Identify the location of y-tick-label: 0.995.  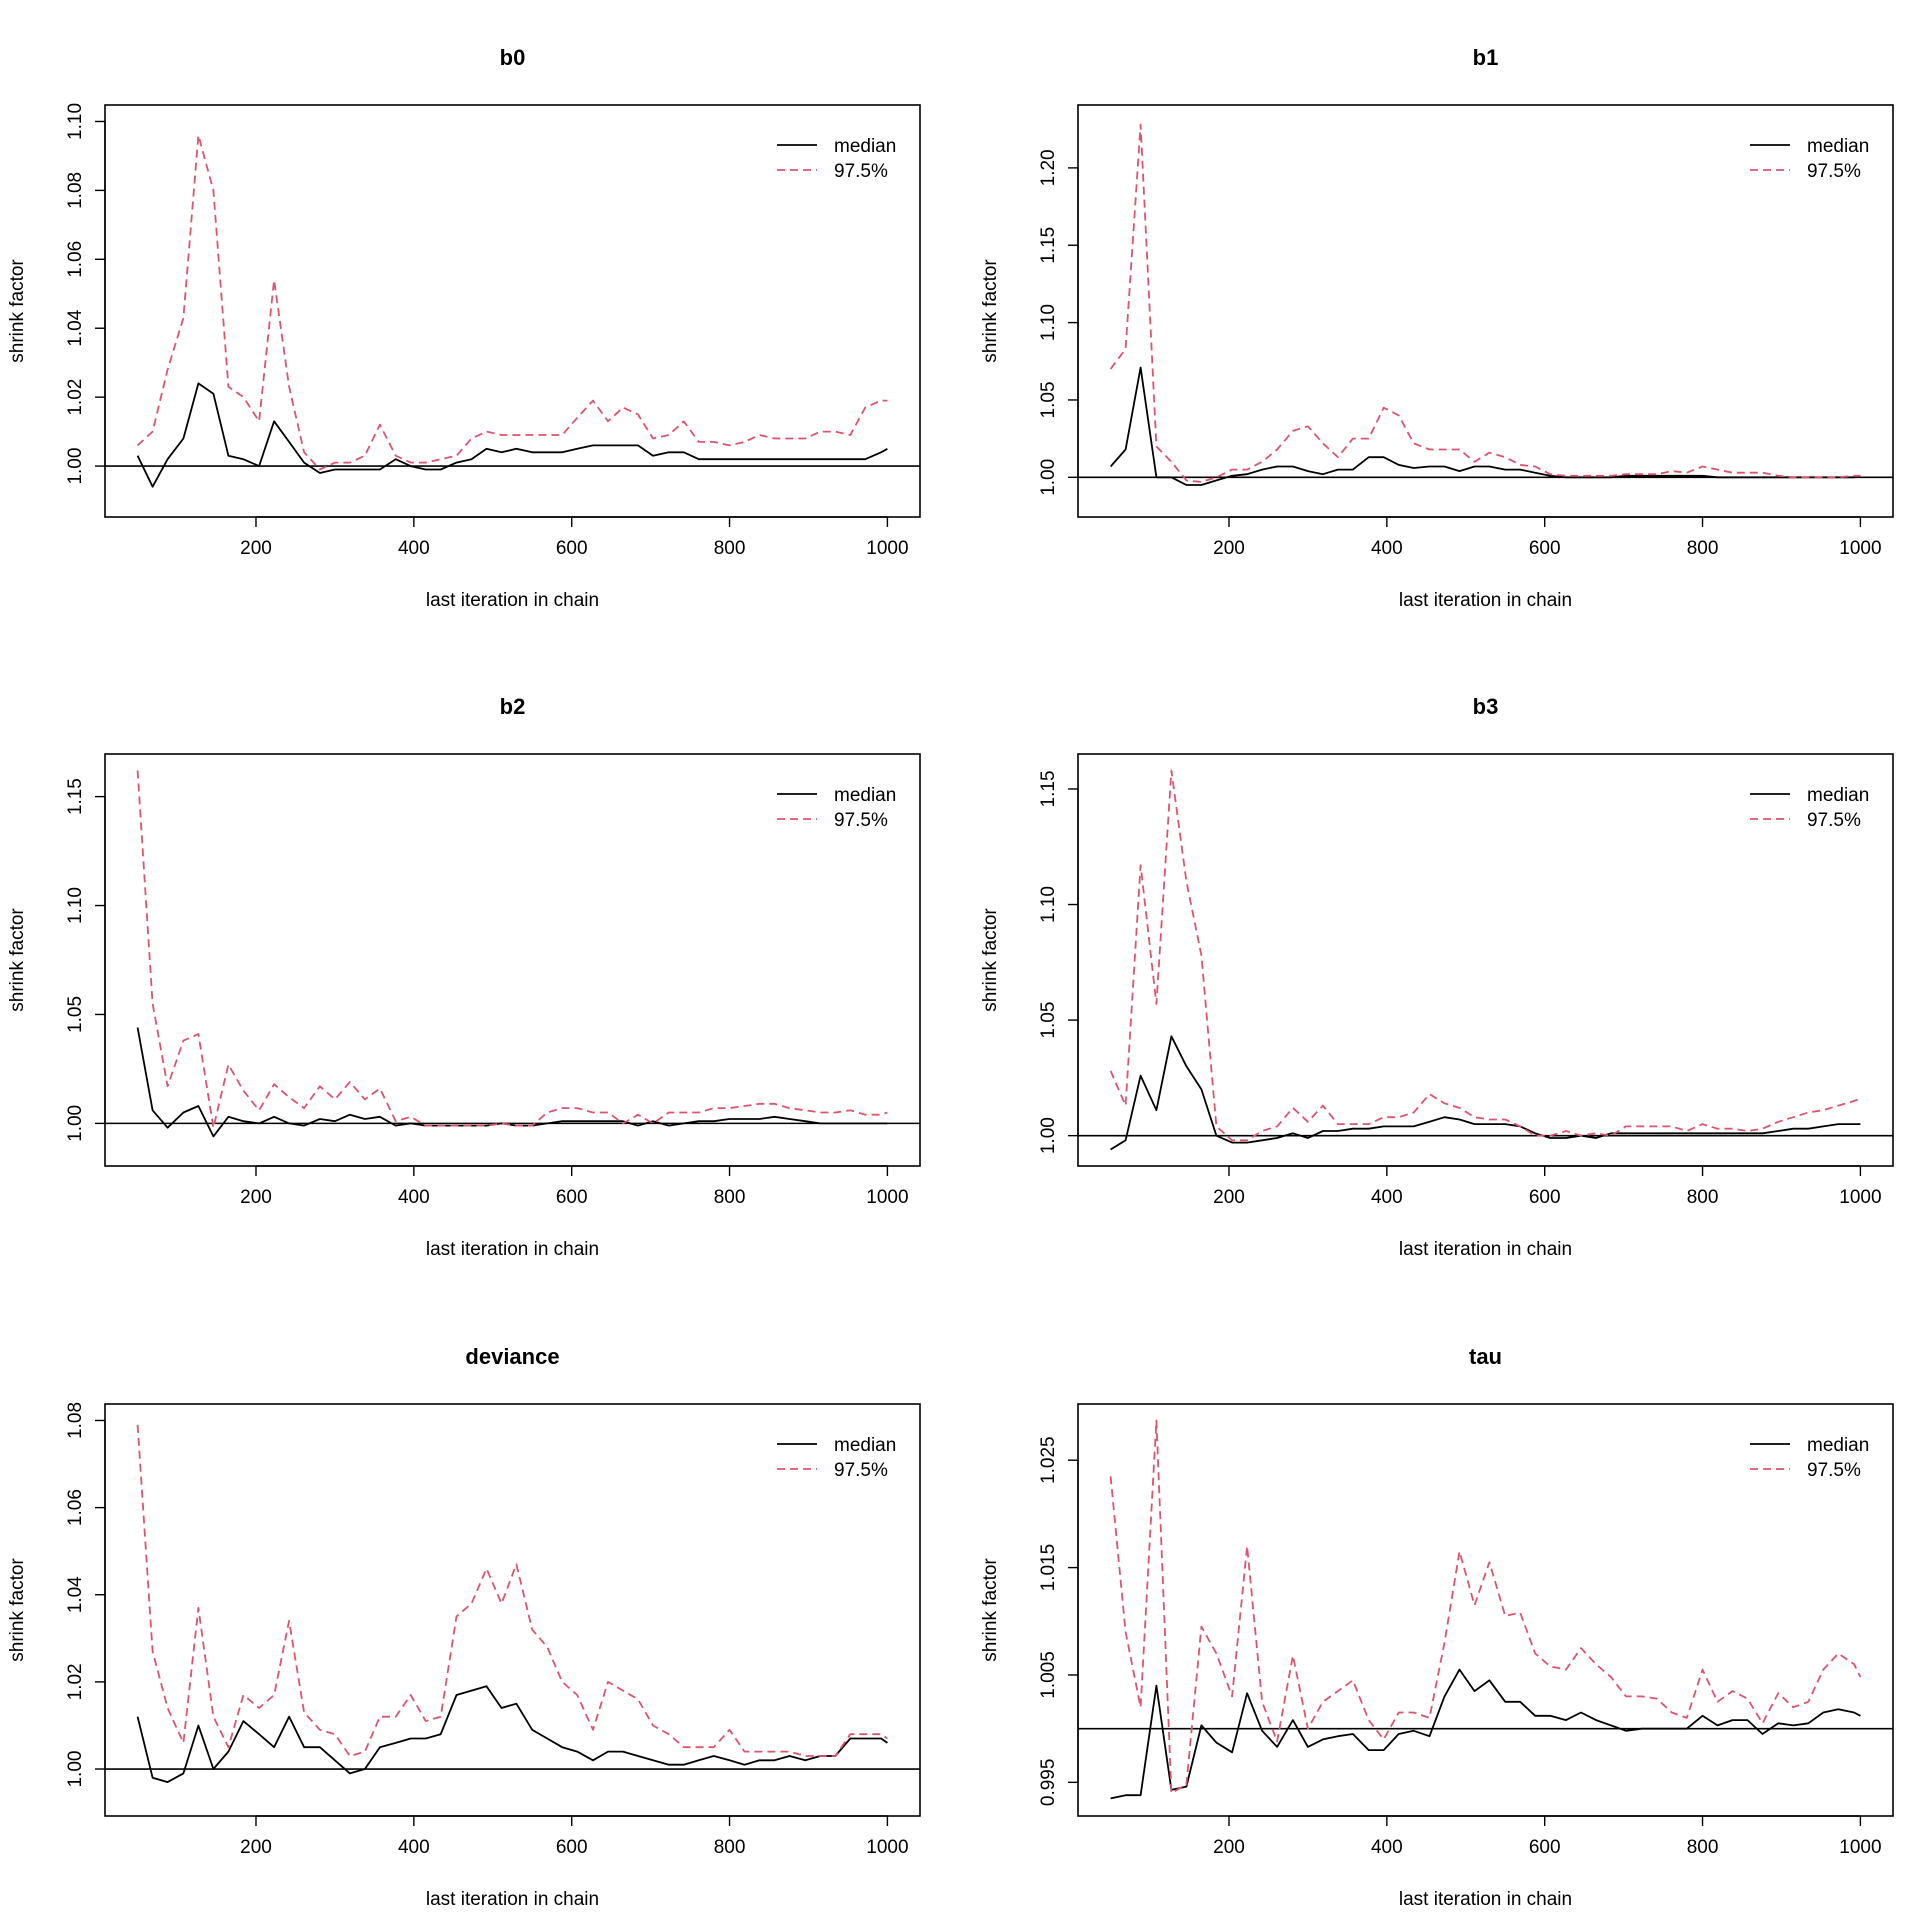
(1048, 1783).